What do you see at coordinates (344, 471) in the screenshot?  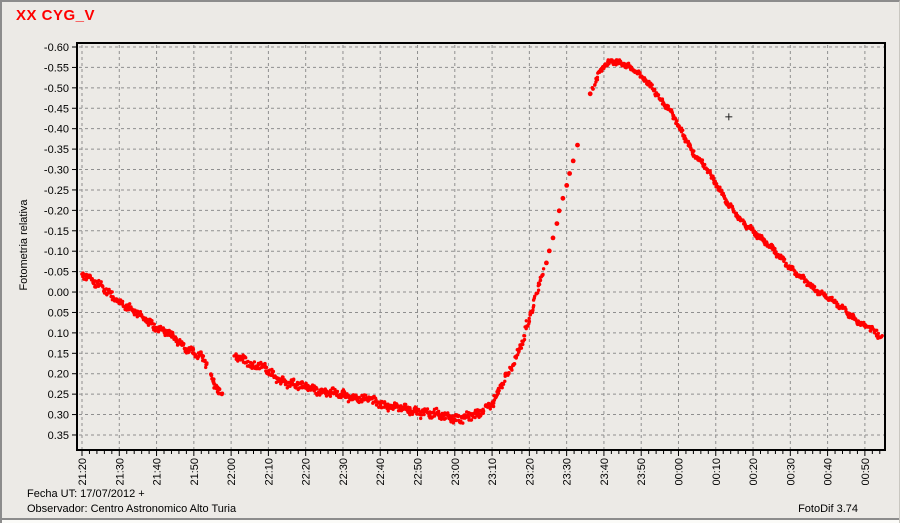 I see `x-tick-label: 22:30` at bounding box center [344, 471].